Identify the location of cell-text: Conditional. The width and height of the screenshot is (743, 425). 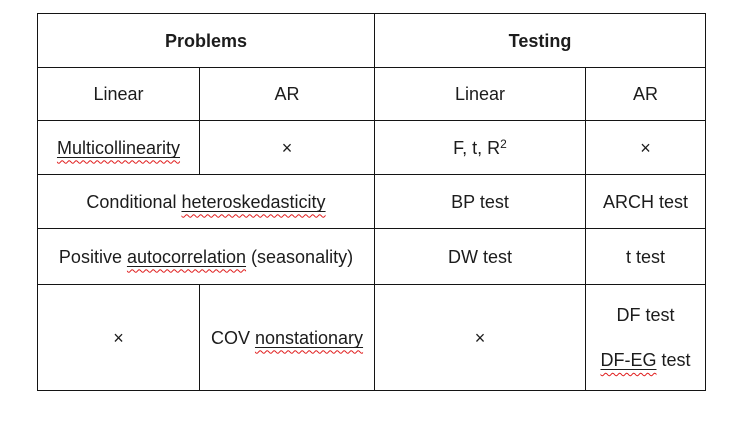
(134, 201).